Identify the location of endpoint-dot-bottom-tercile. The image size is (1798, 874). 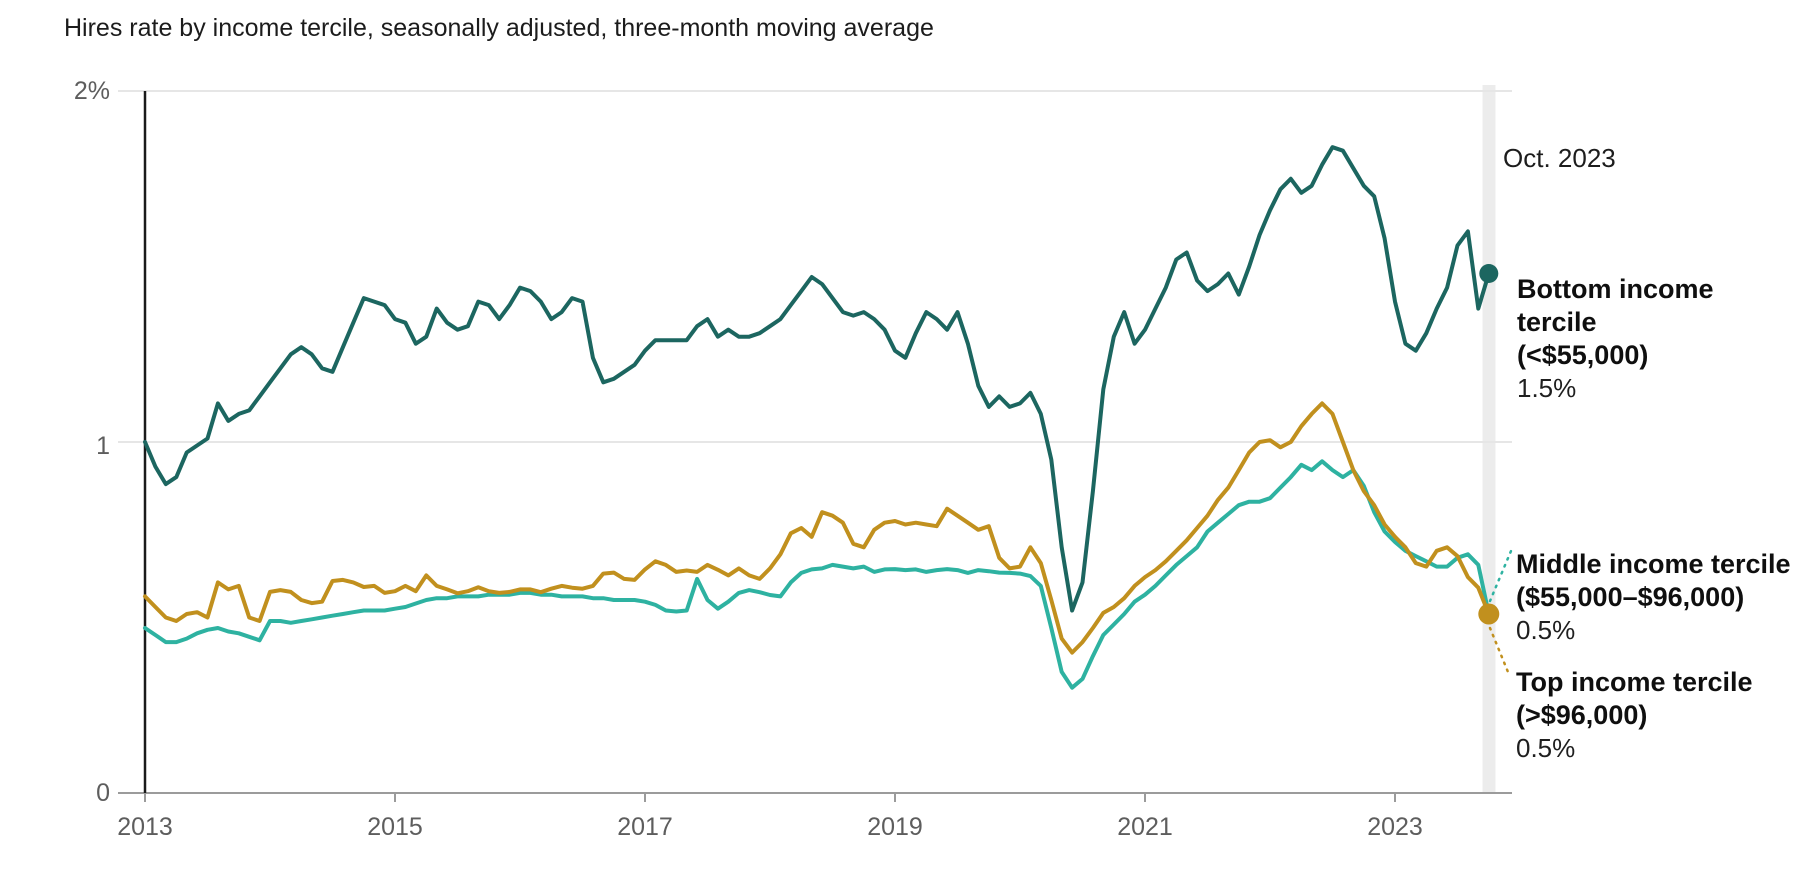
(1489, 273).